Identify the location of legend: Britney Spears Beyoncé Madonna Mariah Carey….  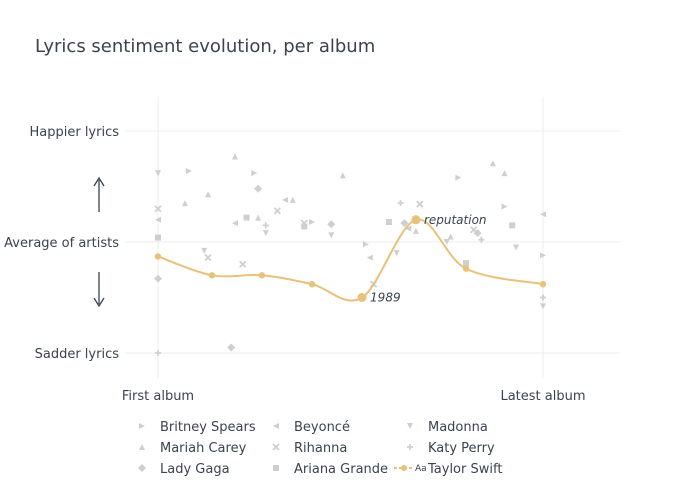
(320, 448).